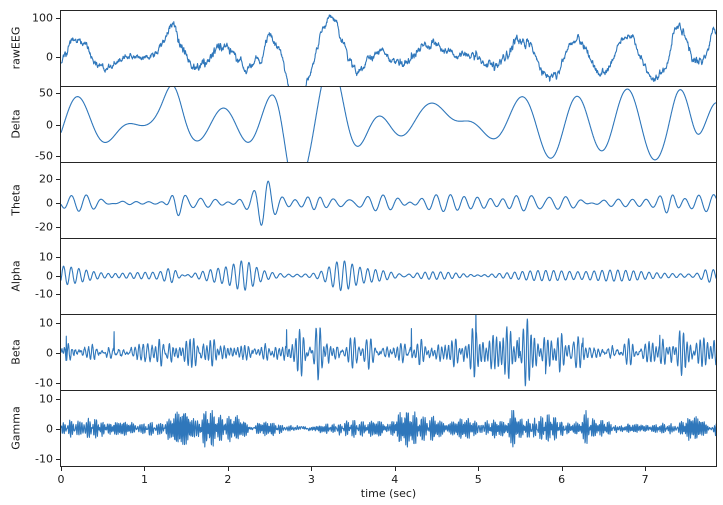  I want to click on y-tick-label: 50, so click(46, 93).